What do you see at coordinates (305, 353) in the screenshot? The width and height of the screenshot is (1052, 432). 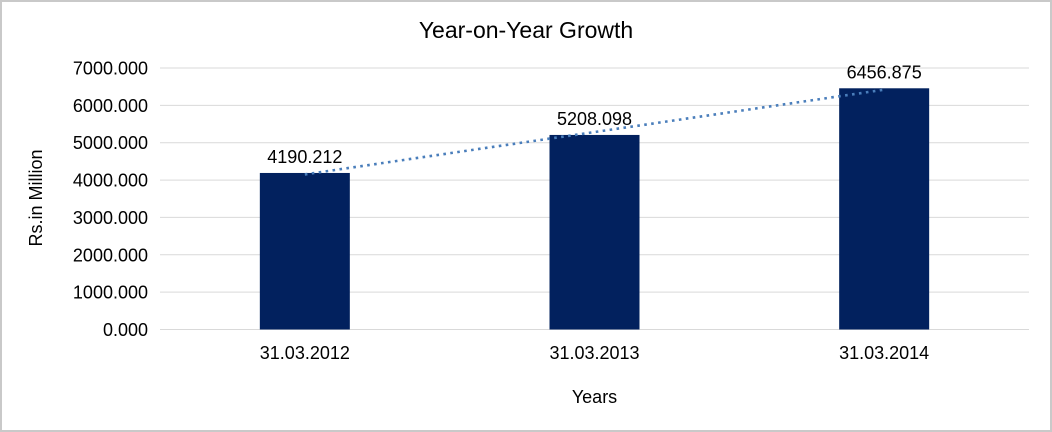 I see `x-category-label: 31.03.2012` at bounding box center [305, 353].